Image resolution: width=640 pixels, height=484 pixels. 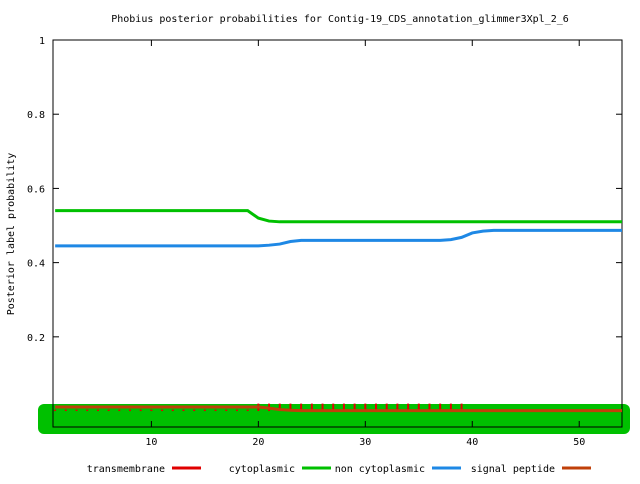 I want to click on x-tick-label: 10, so click(x=151, y=442).